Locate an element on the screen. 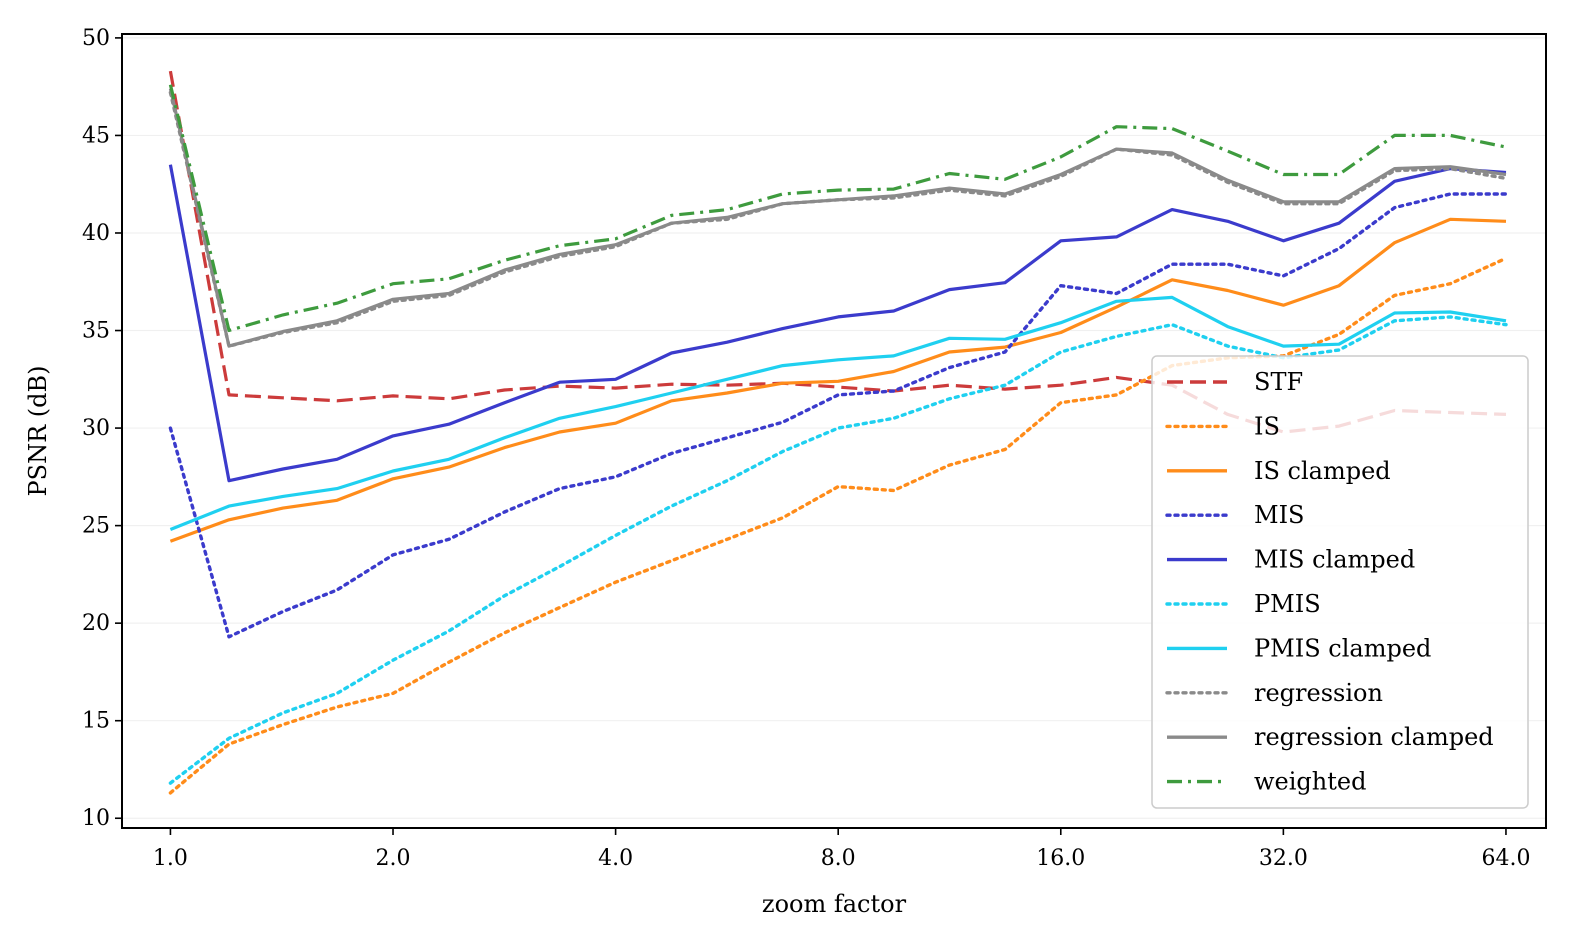  x-tick-label: 4.0 is located at coordinates (615, 858).